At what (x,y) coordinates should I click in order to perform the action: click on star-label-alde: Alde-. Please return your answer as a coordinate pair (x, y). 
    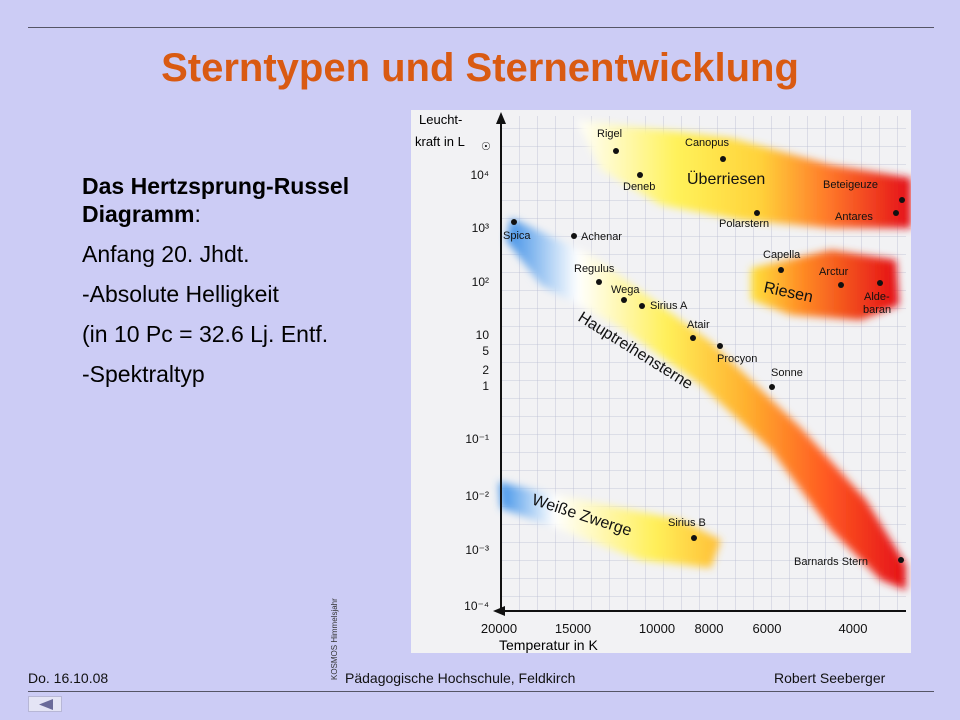
    Looking at the image, I should click on (877, 297).